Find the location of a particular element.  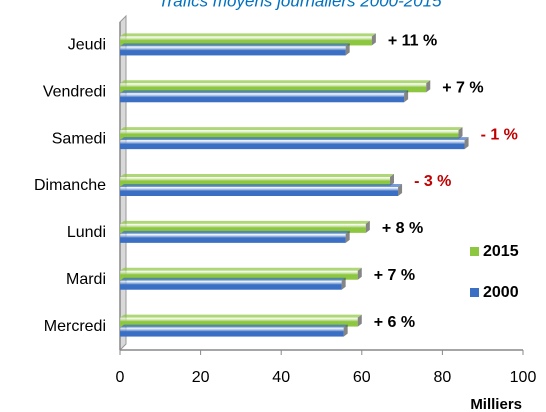

annotation: + 11 % is located at coordinates (412, 41).